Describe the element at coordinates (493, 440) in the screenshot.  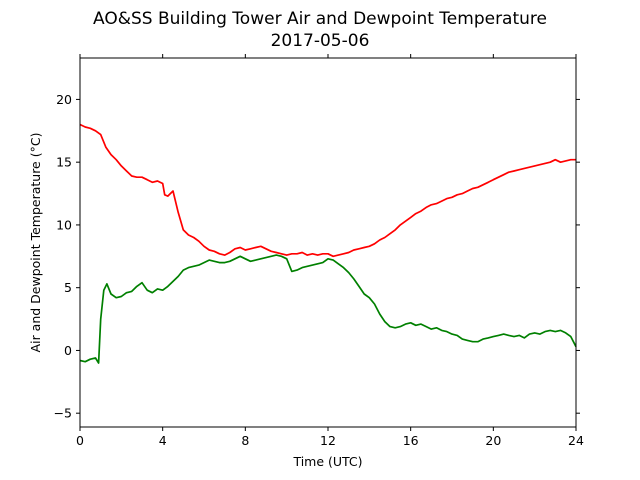
I see `x-tick-label: 20` at that location.